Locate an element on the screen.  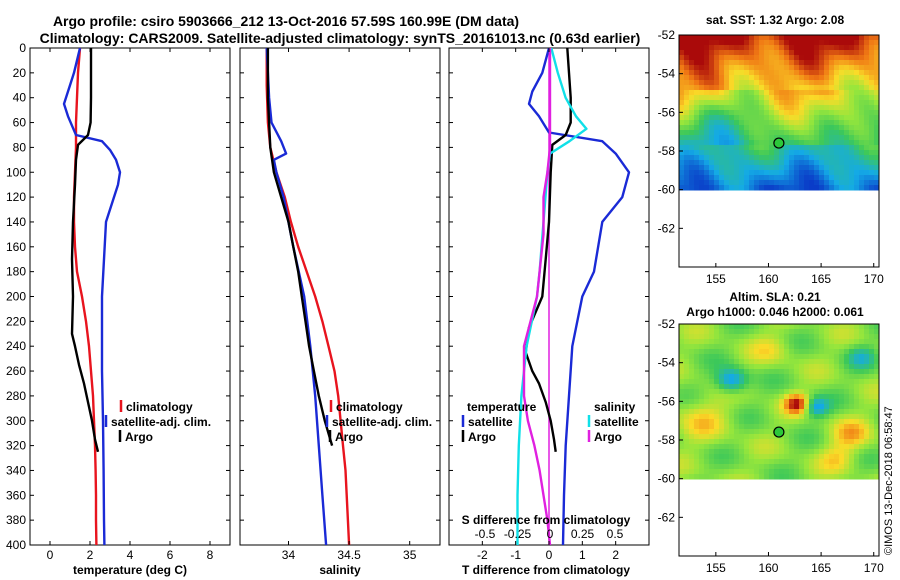
x-tick-label: 4 is located at coordinates (130, 555).